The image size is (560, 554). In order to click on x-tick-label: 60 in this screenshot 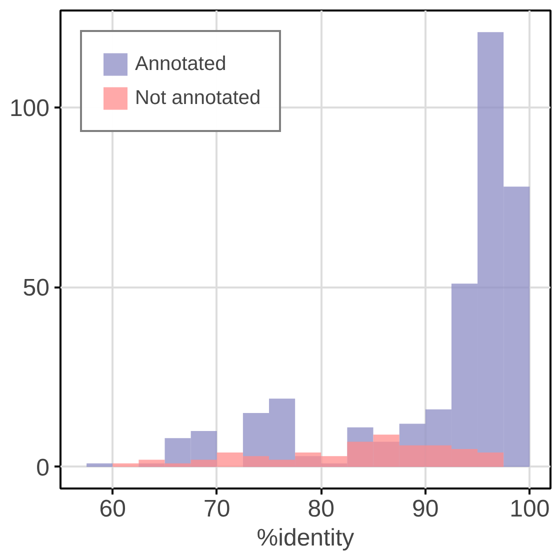, I will do `click(112, 509)`.